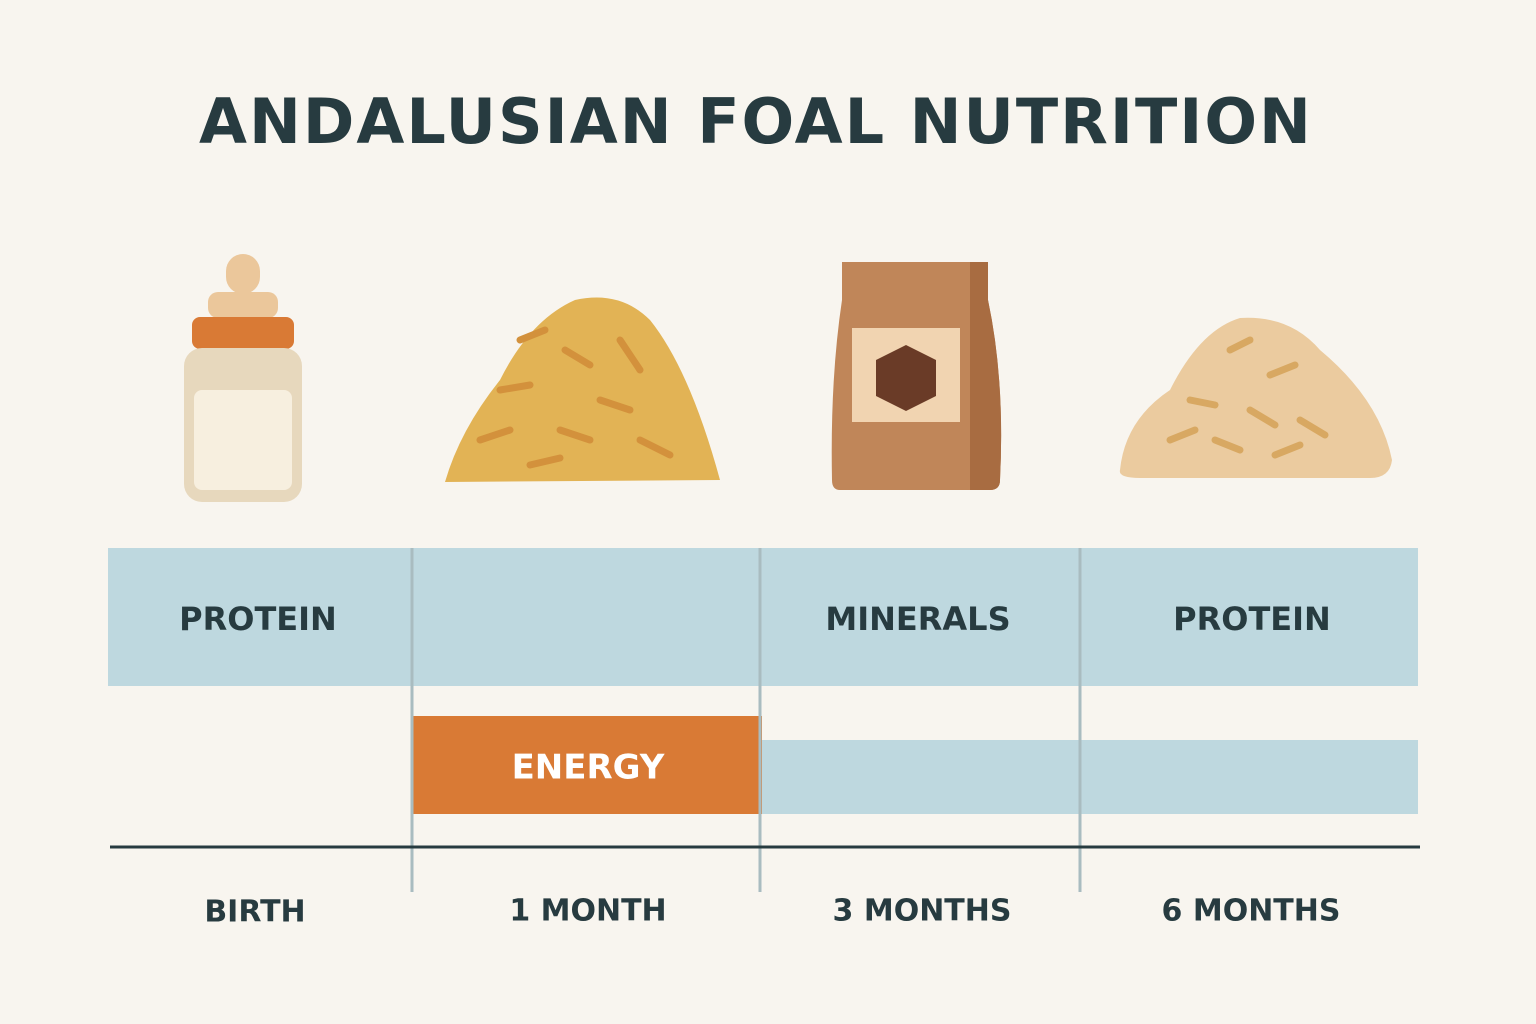 The image size is (1536, 1024). What do you see at coordinates (587, 911) in the screenshot?
I see `timeline-label: 1 MONTH` at bounding box center [587, 911].